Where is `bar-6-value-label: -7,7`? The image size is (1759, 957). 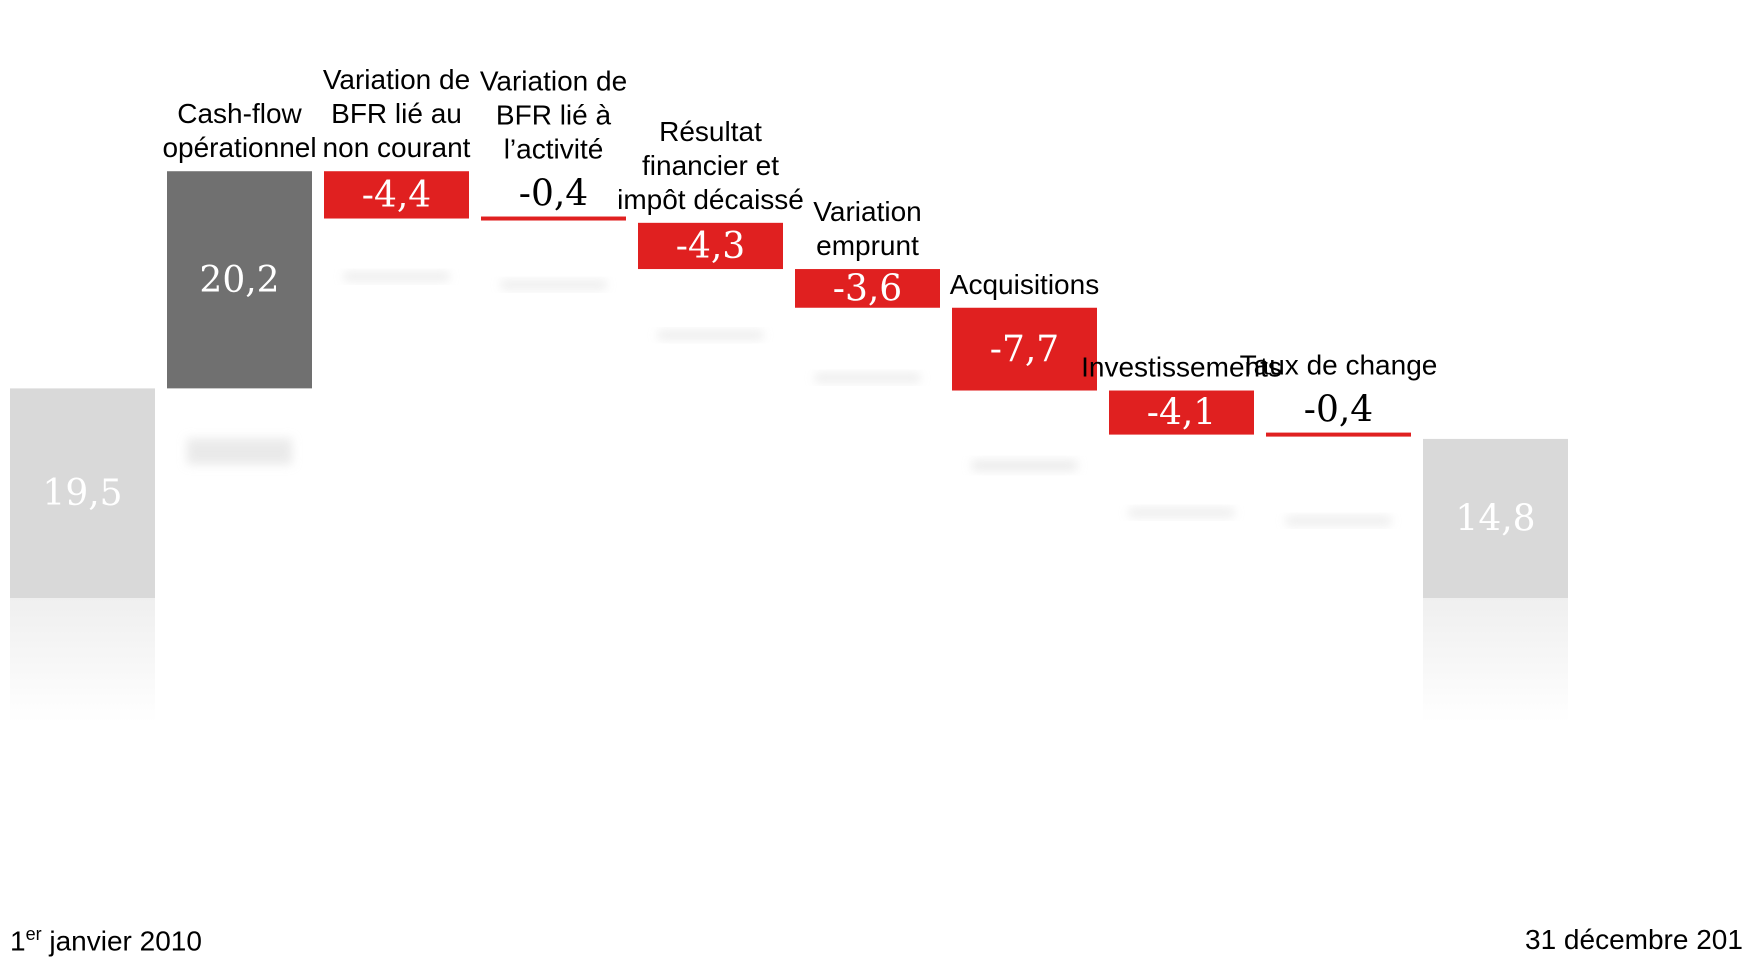
bar-6-value-label: -7,7 is located at coordinates (1024, 349).